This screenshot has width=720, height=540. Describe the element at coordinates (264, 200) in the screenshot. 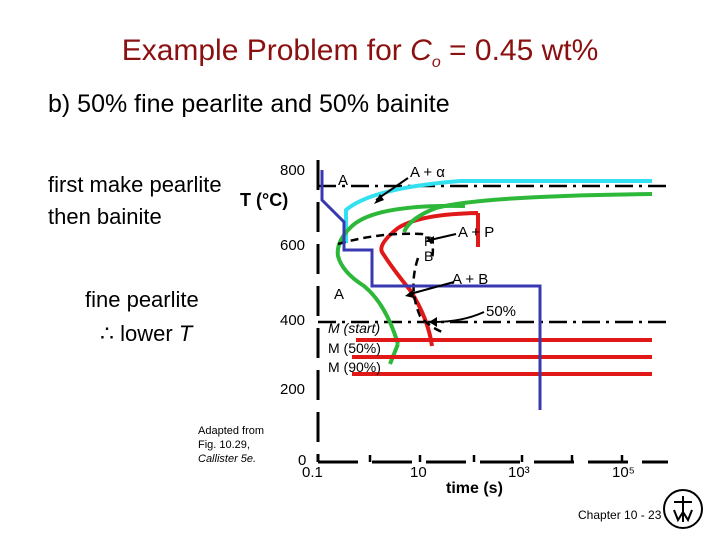

I see `y-axis-label: T (°C)` at that location.